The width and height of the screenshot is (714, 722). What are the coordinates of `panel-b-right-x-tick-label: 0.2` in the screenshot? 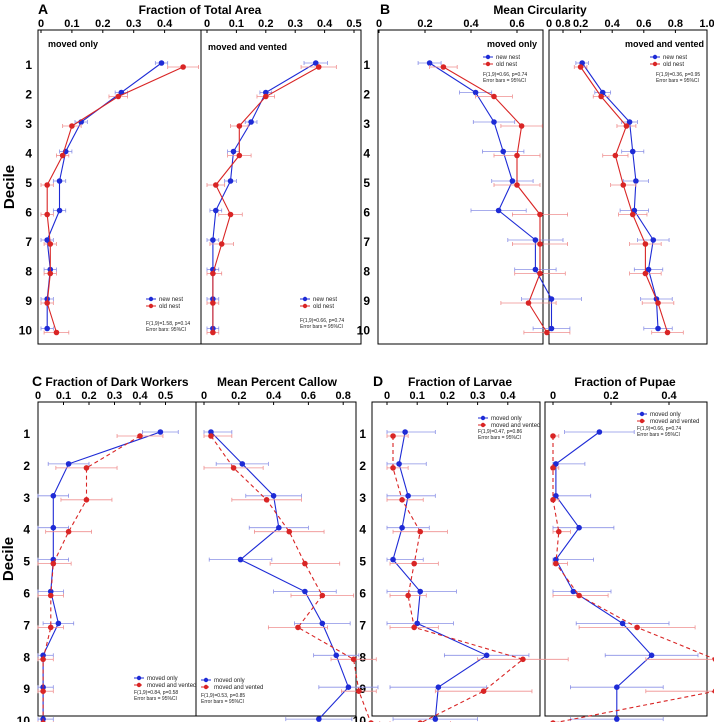 It's located at (580, 24).